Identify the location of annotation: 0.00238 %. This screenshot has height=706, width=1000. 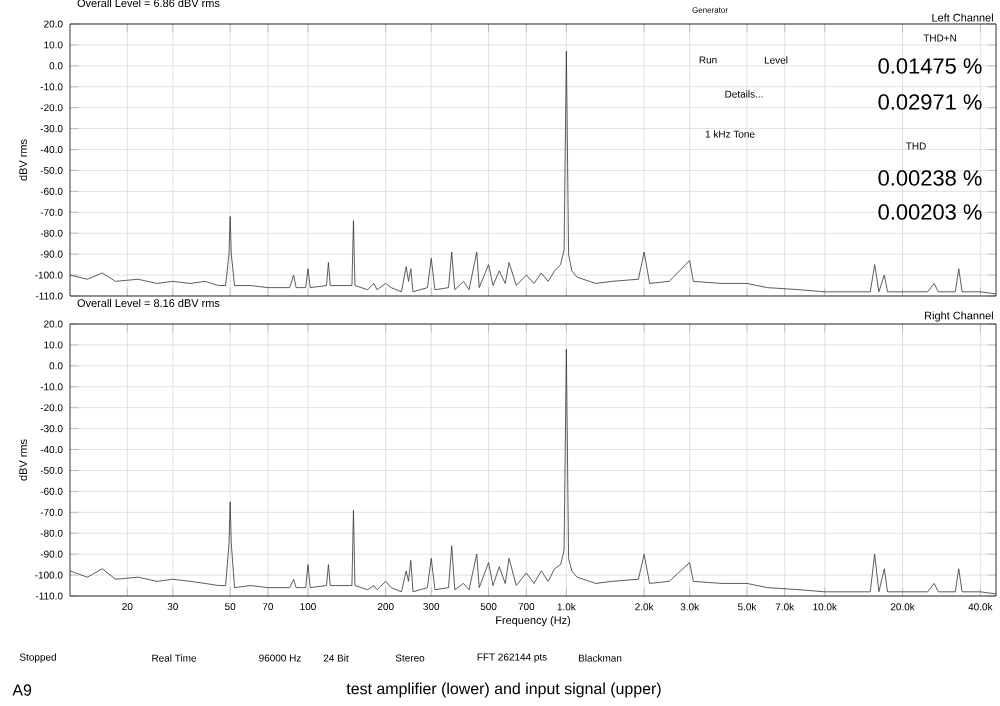
(930, 178).